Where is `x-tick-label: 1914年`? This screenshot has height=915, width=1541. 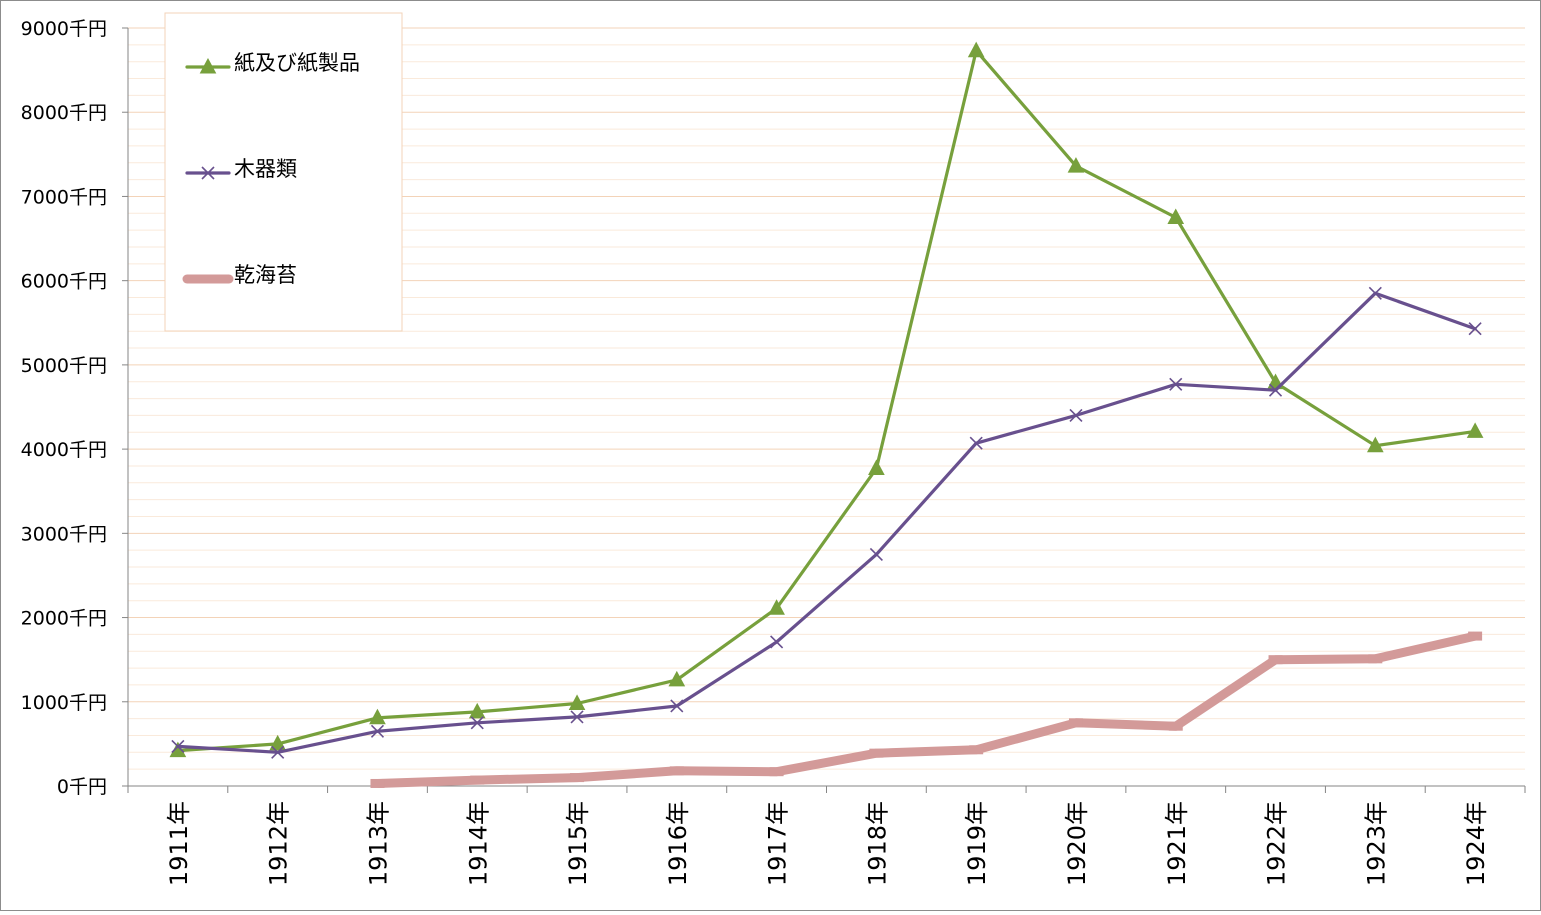
x-tick-label: 1914年 is located at coordinates (478, 843).